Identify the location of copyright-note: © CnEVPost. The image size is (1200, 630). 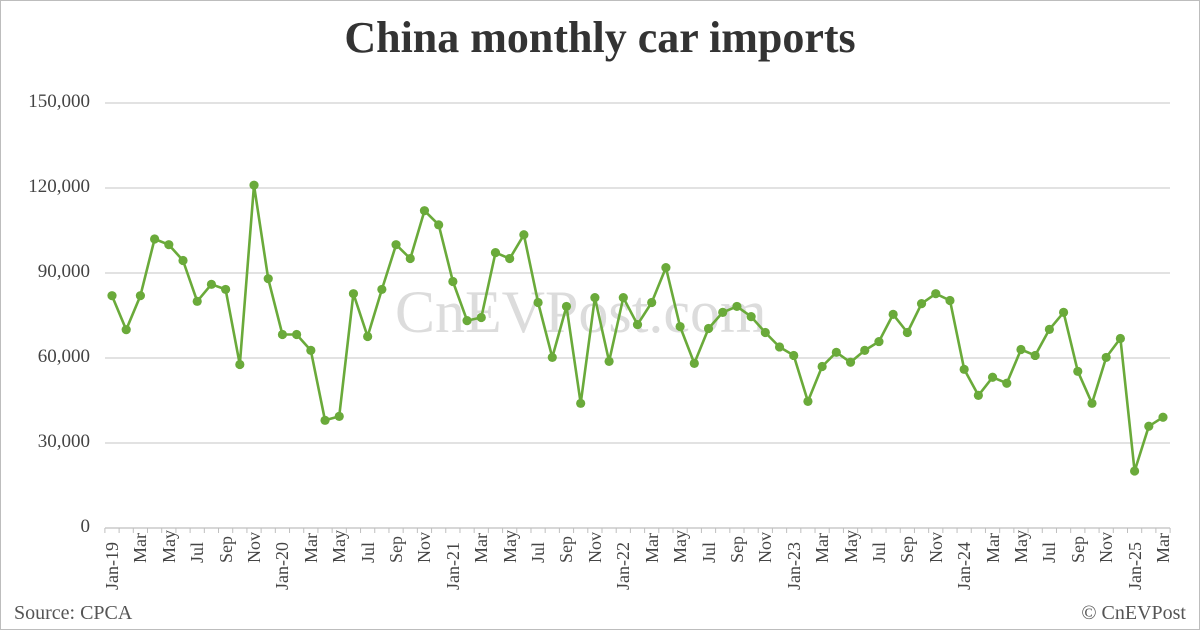
(1133, 613).